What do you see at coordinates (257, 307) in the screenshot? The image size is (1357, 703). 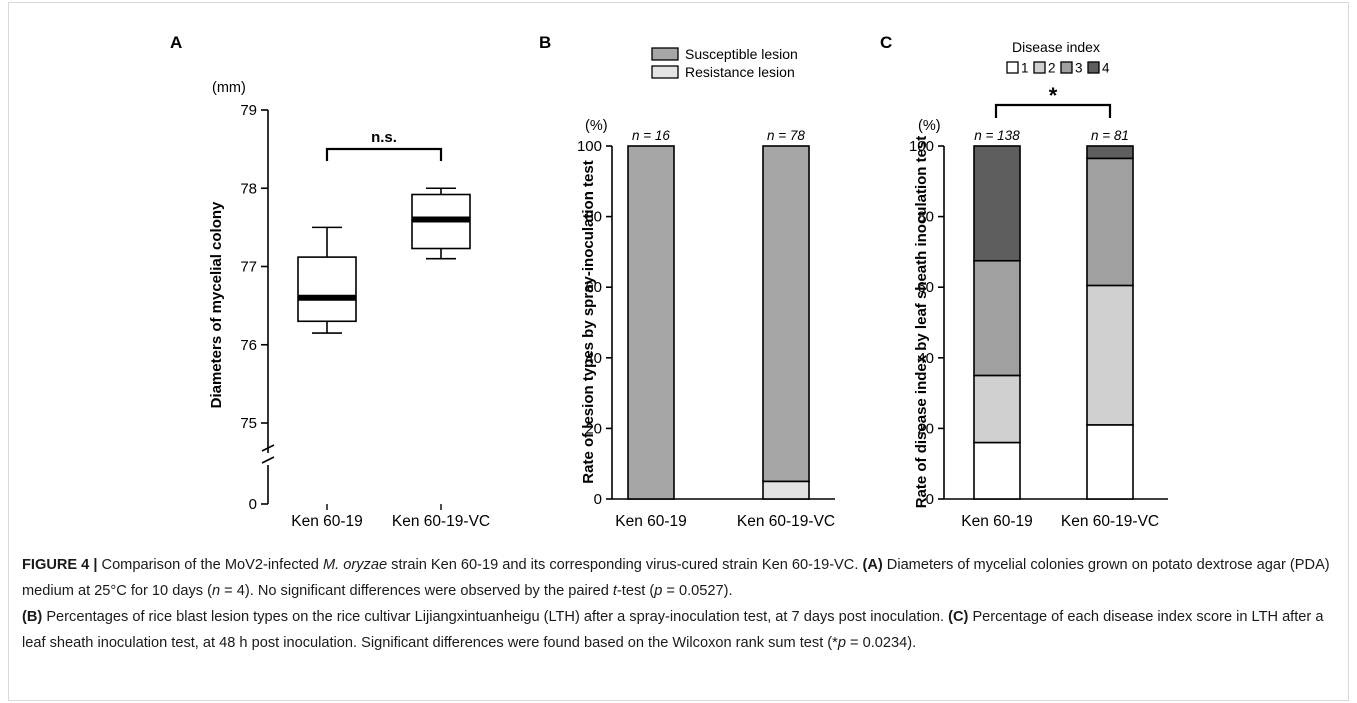 I see `panel-a-y-axis: 0 75 76 77 78 79` at bounding box center [257, 307].